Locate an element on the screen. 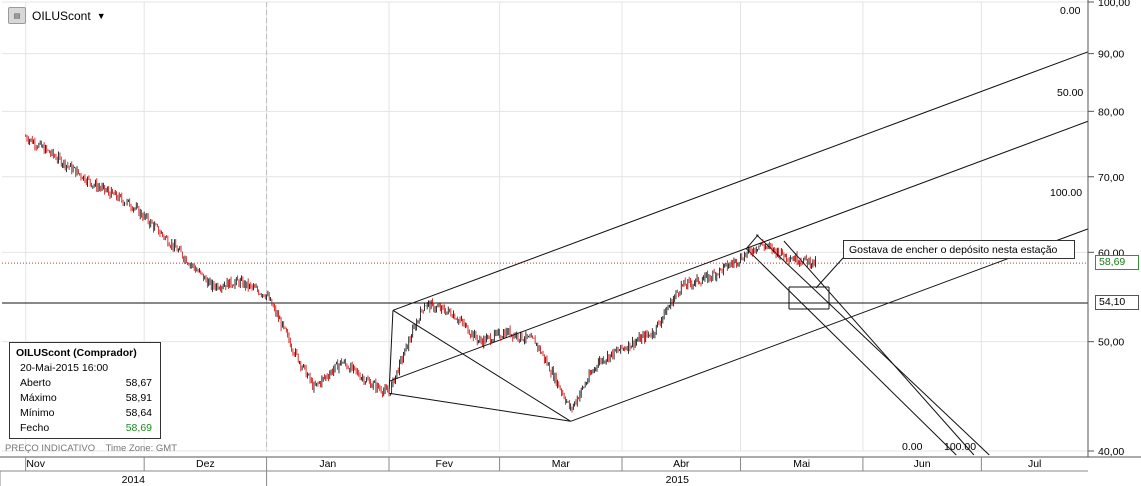  level-labels: 0.00 50.00 100.00 0.00 100.00 is located at coordinates (992, 229).